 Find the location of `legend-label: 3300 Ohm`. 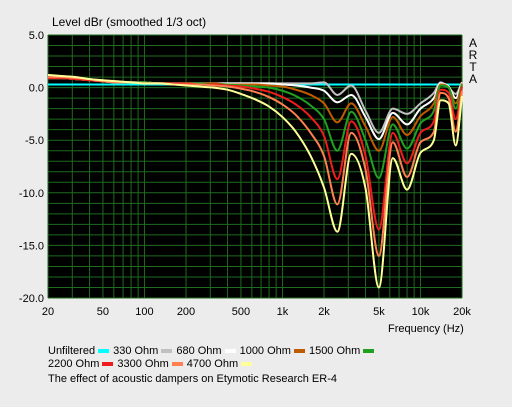

legend-label: 3300 Ohm is located at coordinates (143, 364).